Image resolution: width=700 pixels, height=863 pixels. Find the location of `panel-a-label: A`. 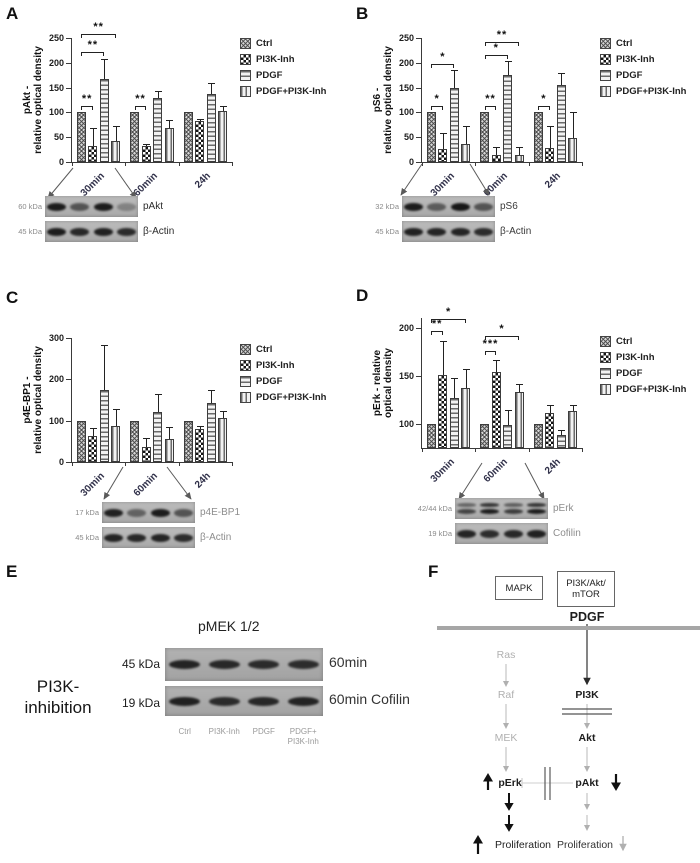

panel-a-label: A is located at coordinates (12, 13).